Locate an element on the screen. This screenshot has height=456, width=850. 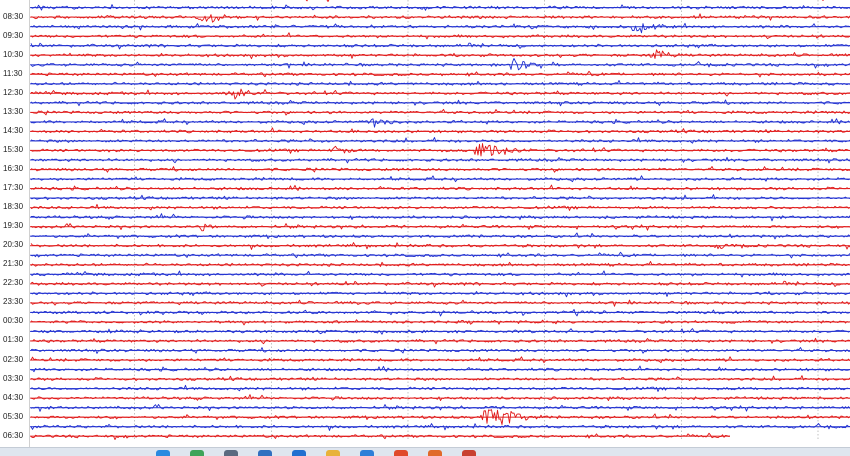
media-icon is located at coordinates (435, 453).